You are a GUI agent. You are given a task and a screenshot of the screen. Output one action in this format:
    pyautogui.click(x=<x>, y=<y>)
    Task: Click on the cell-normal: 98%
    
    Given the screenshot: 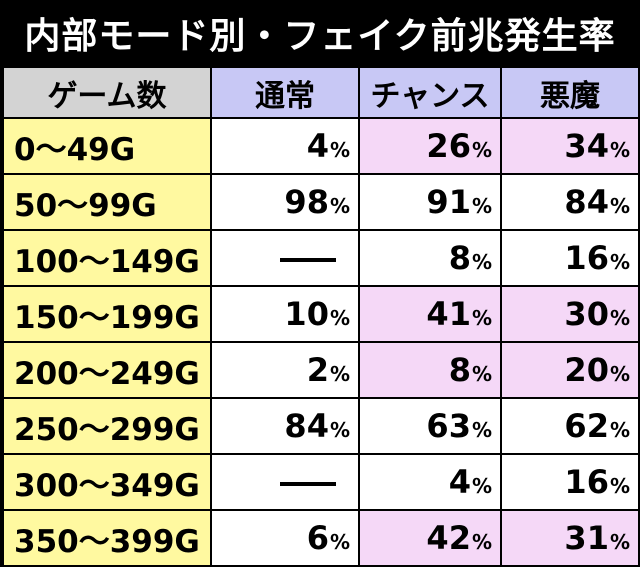 What is the action you would take?
    pyautogui.click(x=285, y=202)
    